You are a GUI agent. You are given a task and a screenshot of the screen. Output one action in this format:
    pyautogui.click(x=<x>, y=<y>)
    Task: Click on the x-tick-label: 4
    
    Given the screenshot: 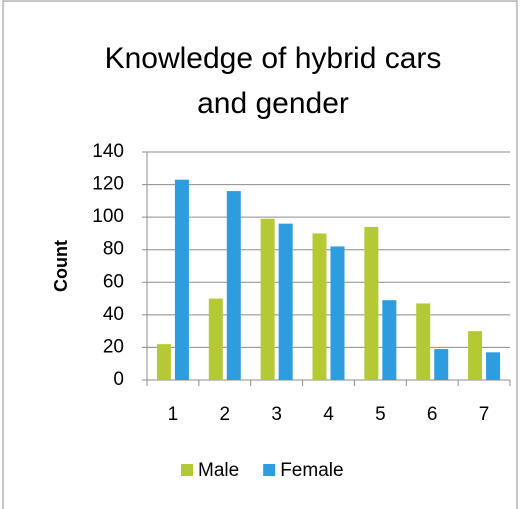 What is the action you would take?
    pyautogui.click(x=328, y=414)
    